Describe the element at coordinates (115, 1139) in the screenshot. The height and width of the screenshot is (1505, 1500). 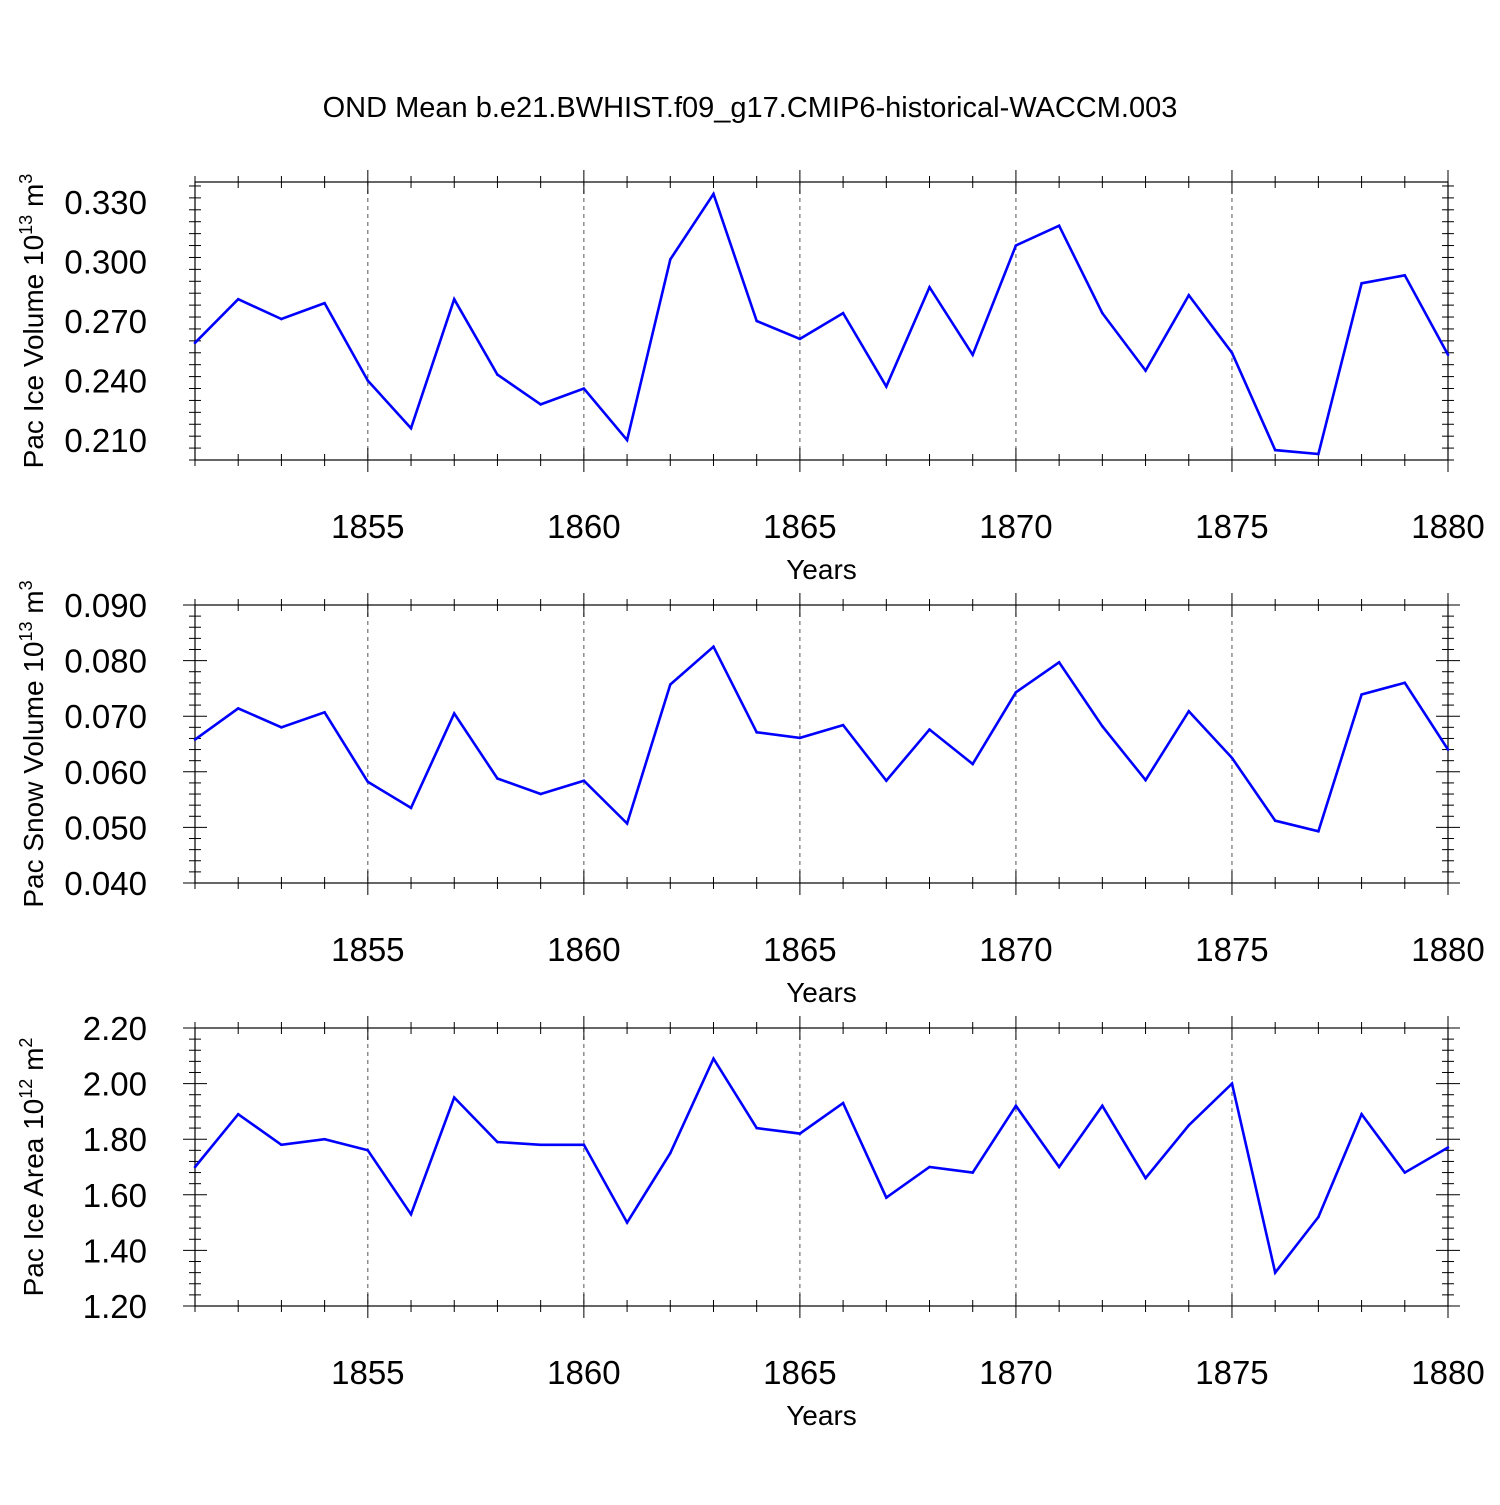
I see `y-tick-label: 1.80` at that location.